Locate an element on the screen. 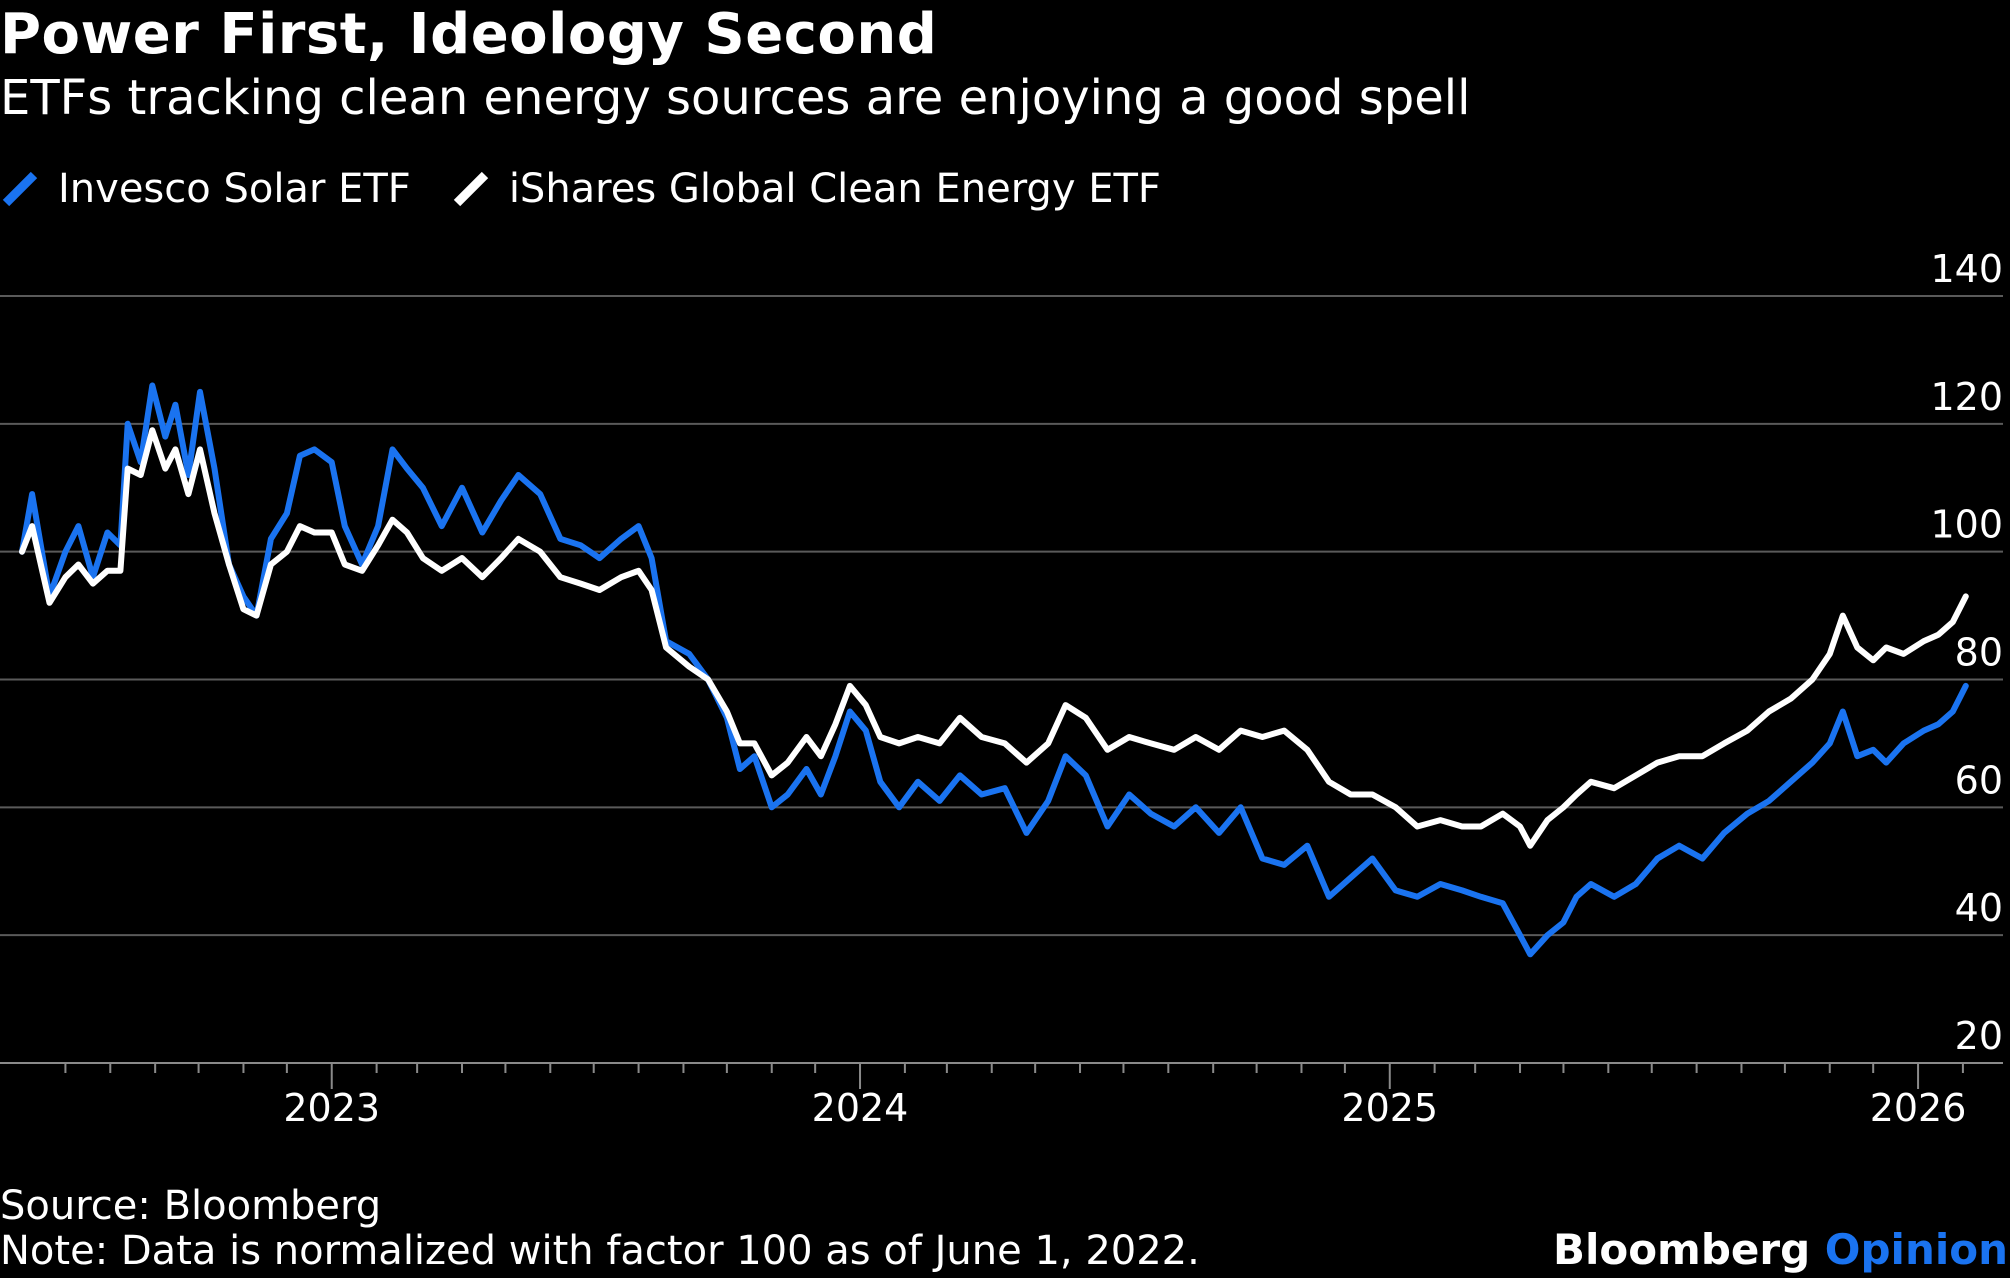 The width and height of the screenshot is (2010, 1278). brand-logo: Bloomberg Opinion is located at coordinates (1780, 1249).